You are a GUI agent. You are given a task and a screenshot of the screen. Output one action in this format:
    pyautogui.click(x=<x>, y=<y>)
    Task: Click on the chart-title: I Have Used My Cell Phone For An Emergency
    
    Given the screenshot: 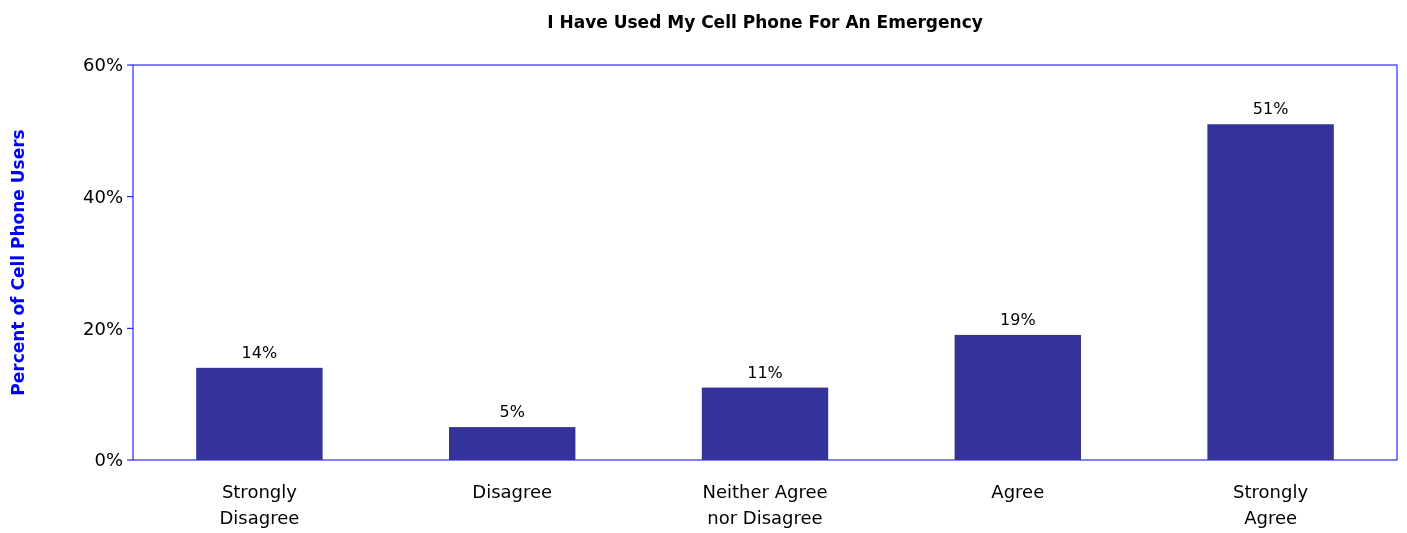 What is the action you would take?
    pyautogui.click(x=765, y=22)
    